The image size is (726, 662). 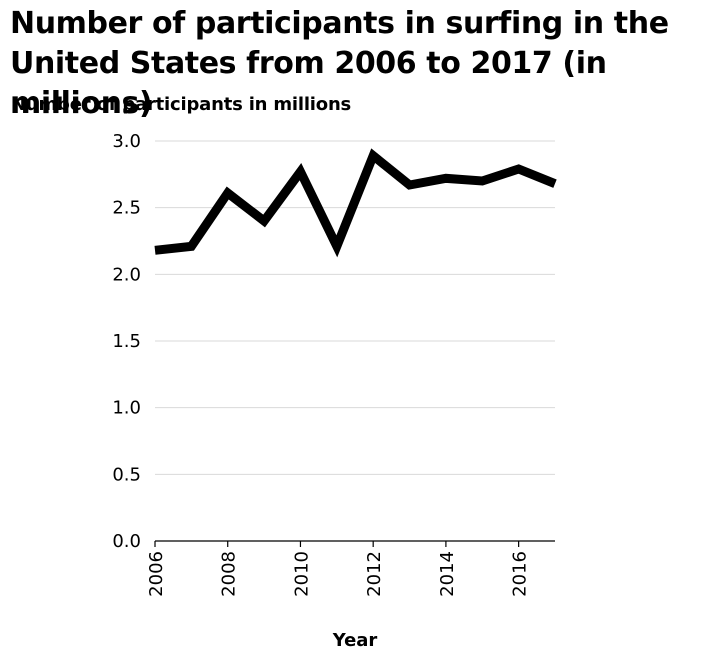 What do you see at coordinates (301, 574) in the screenshot?
I see `x-tick-label: 2010` at bounding box center [301, 574].